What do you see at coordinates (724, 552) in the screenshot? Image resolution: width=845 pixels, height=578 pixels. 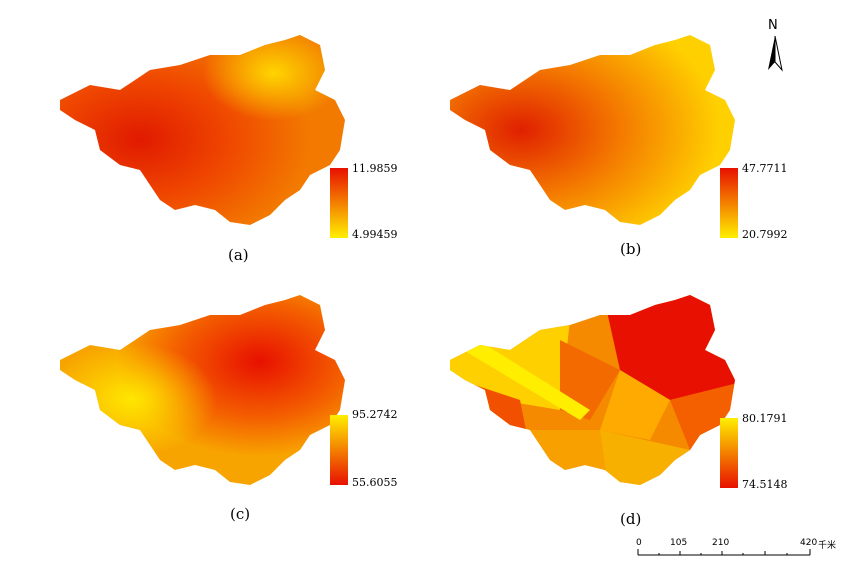 I see `scale-bar` at bounding box center [724, 552].